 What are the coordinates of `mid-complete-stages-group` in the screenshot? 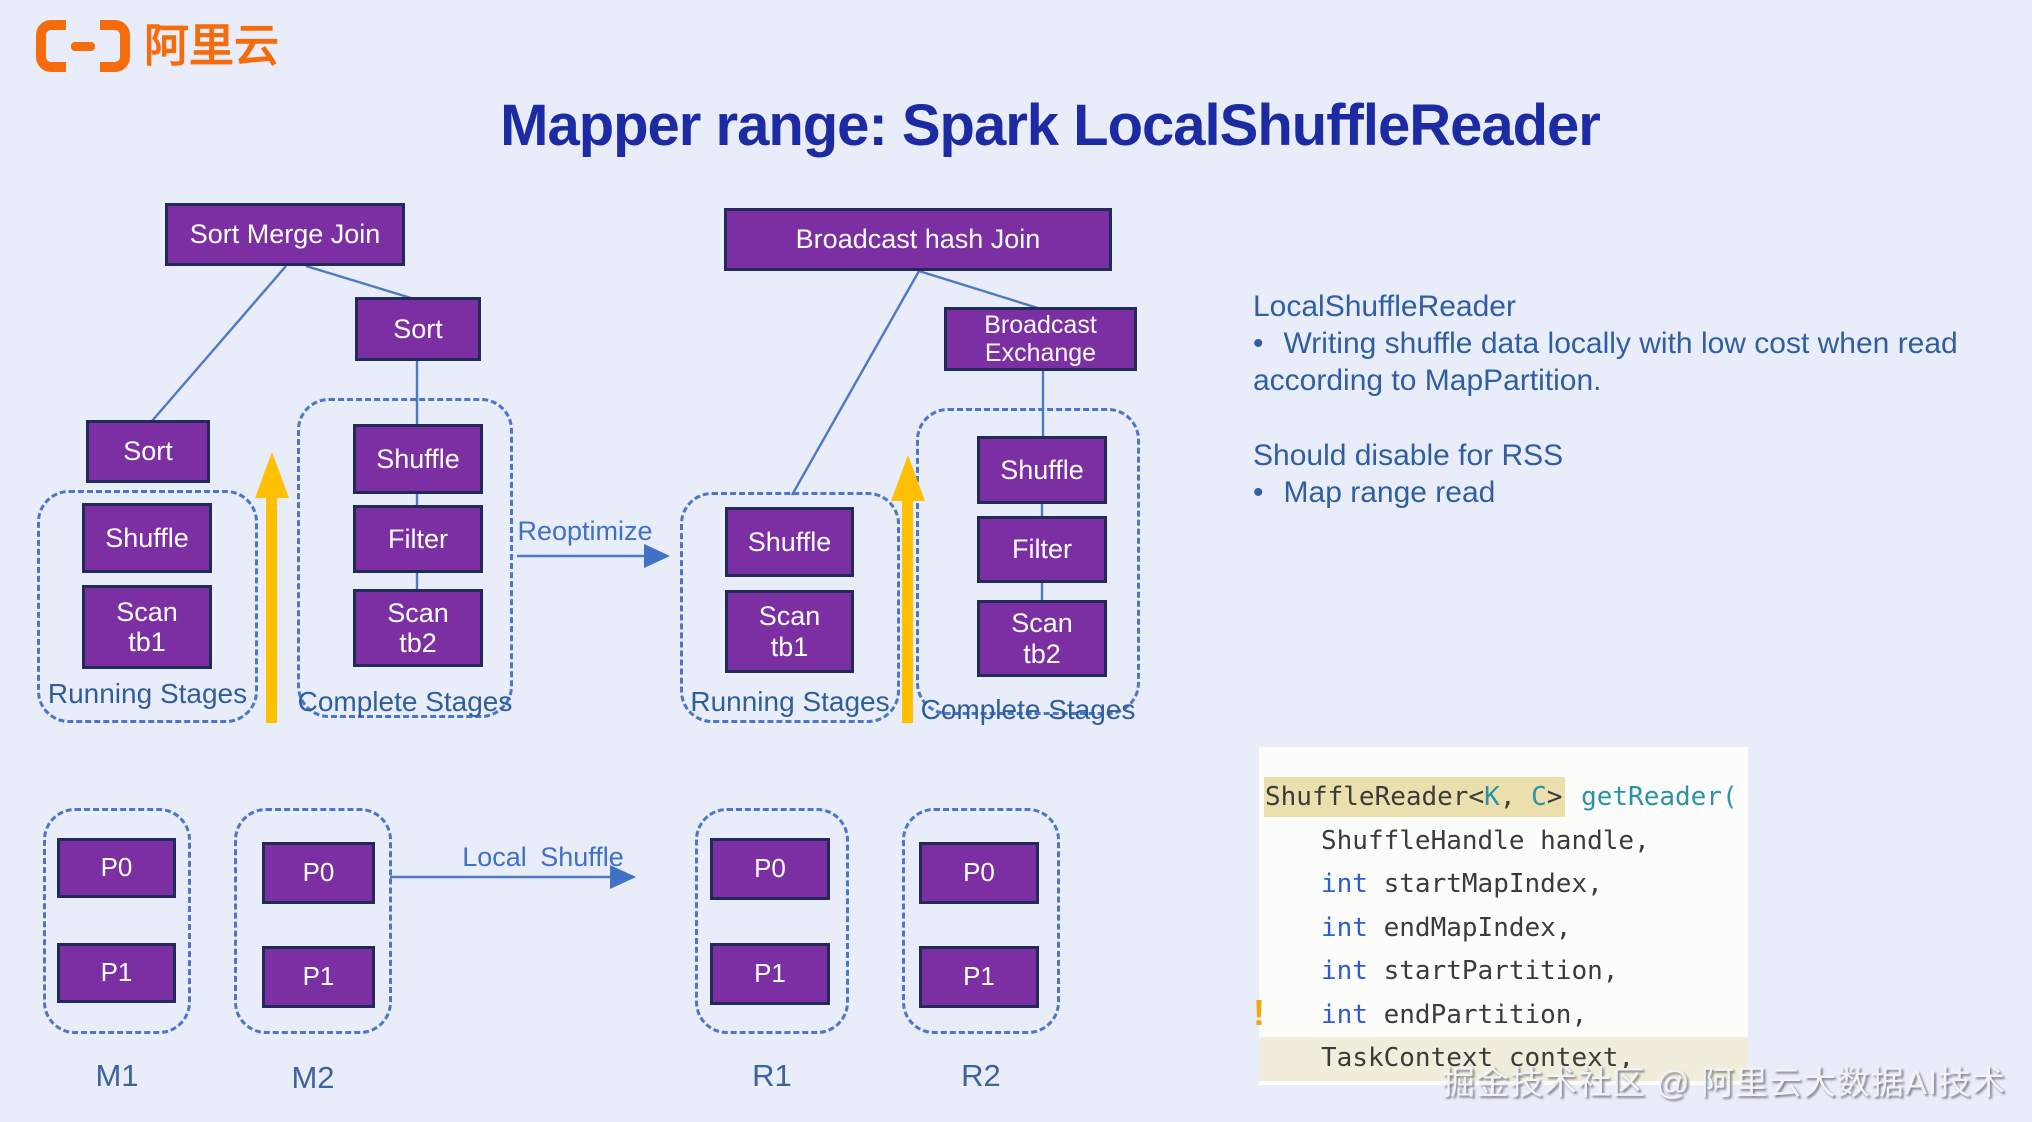 It's located at (1028, 561).